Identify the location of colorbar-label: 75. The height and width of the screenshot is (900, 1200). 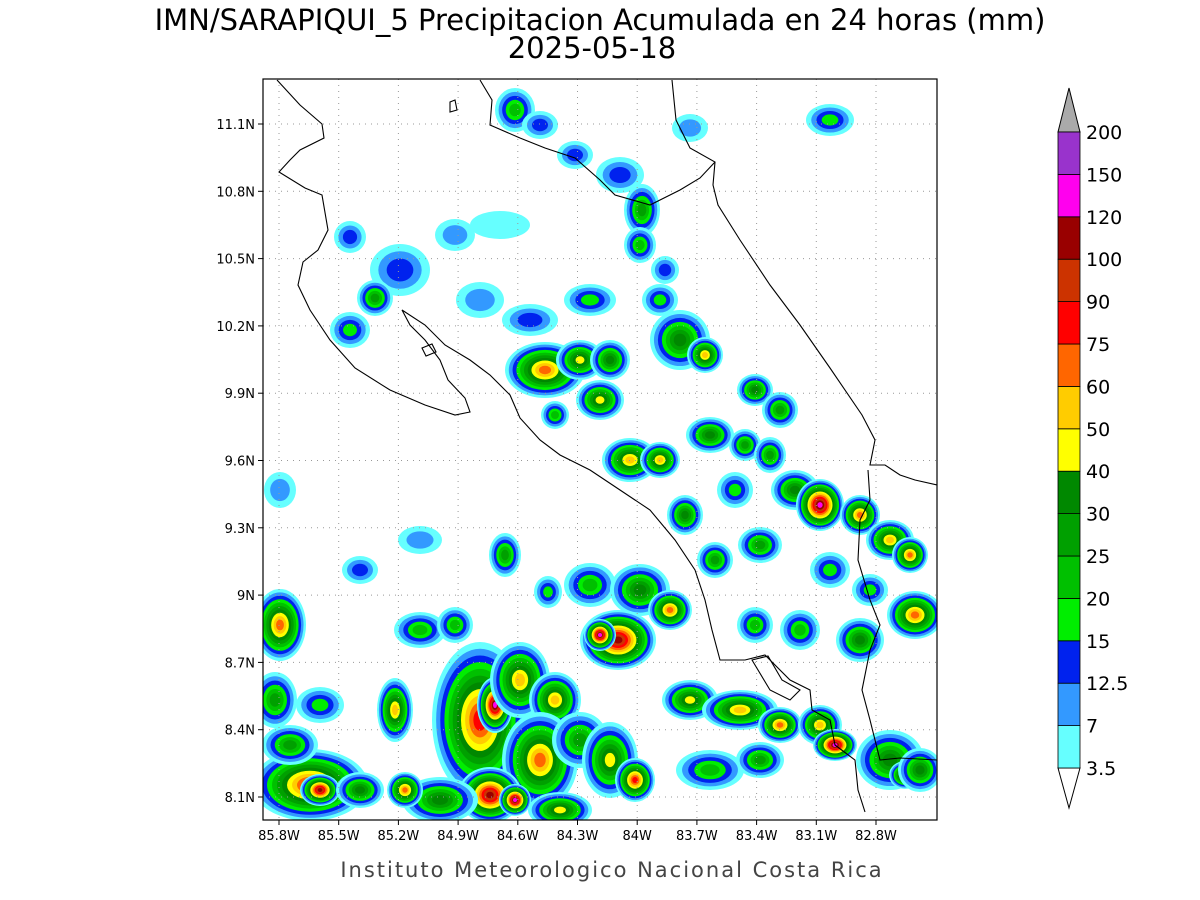
(1098, 345).